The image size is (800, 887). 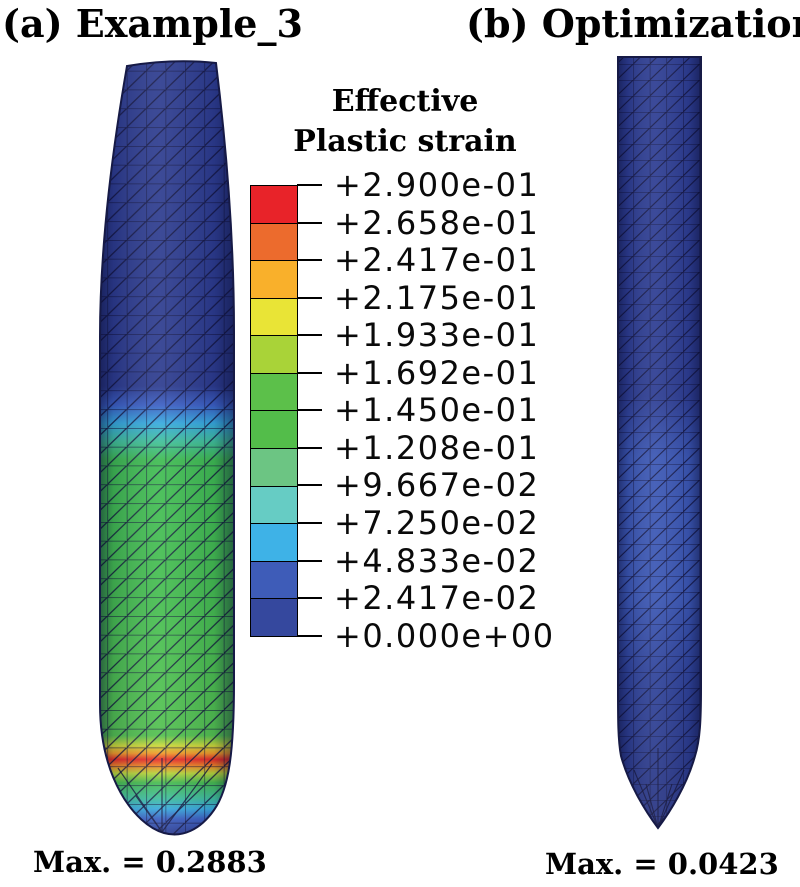 What do you see at coordinates (405, 141) in the screenshot?
I see `legend-title-line2: Plastic strain` at bounding box center [405, 141].